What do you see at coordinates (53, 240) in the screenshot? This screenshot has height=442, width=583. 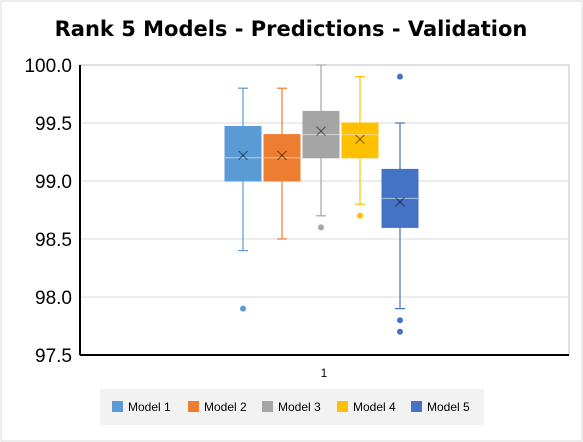 I see `y-tick-label: 98.5` at bounding box center [53, 240].